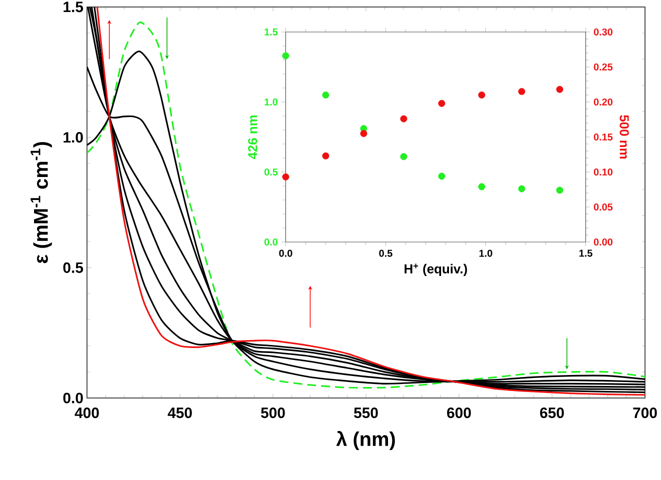 This screenshot has height=480, width=661. I want to click on x-tick-label: 650, so click(552, 413).